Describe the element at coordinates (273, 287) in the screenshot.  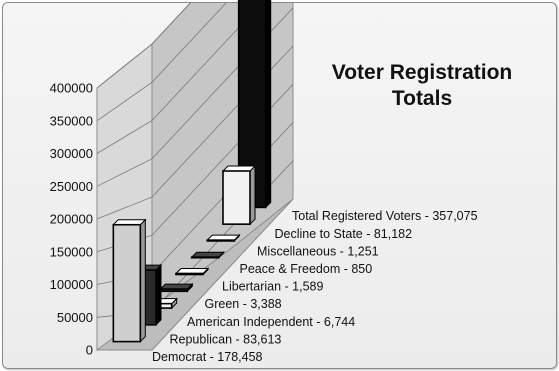
I see `category-label: Libertarian - 1,589` at that location.